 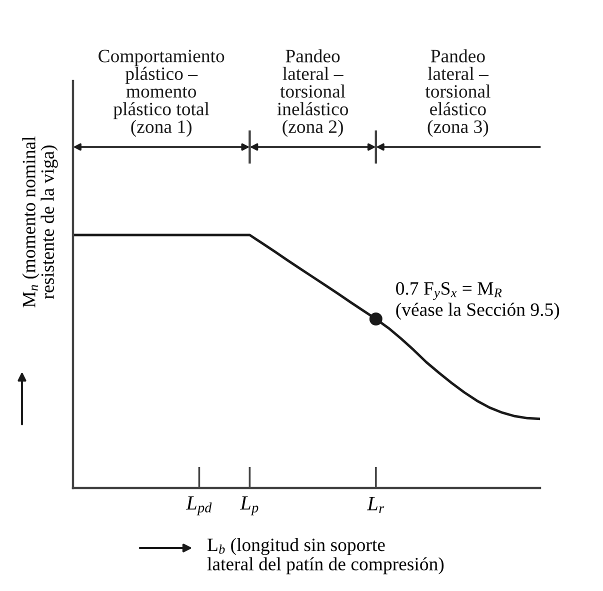 I want to click on x-tick-label: L$_{r}$, so click(x=375, y=505).